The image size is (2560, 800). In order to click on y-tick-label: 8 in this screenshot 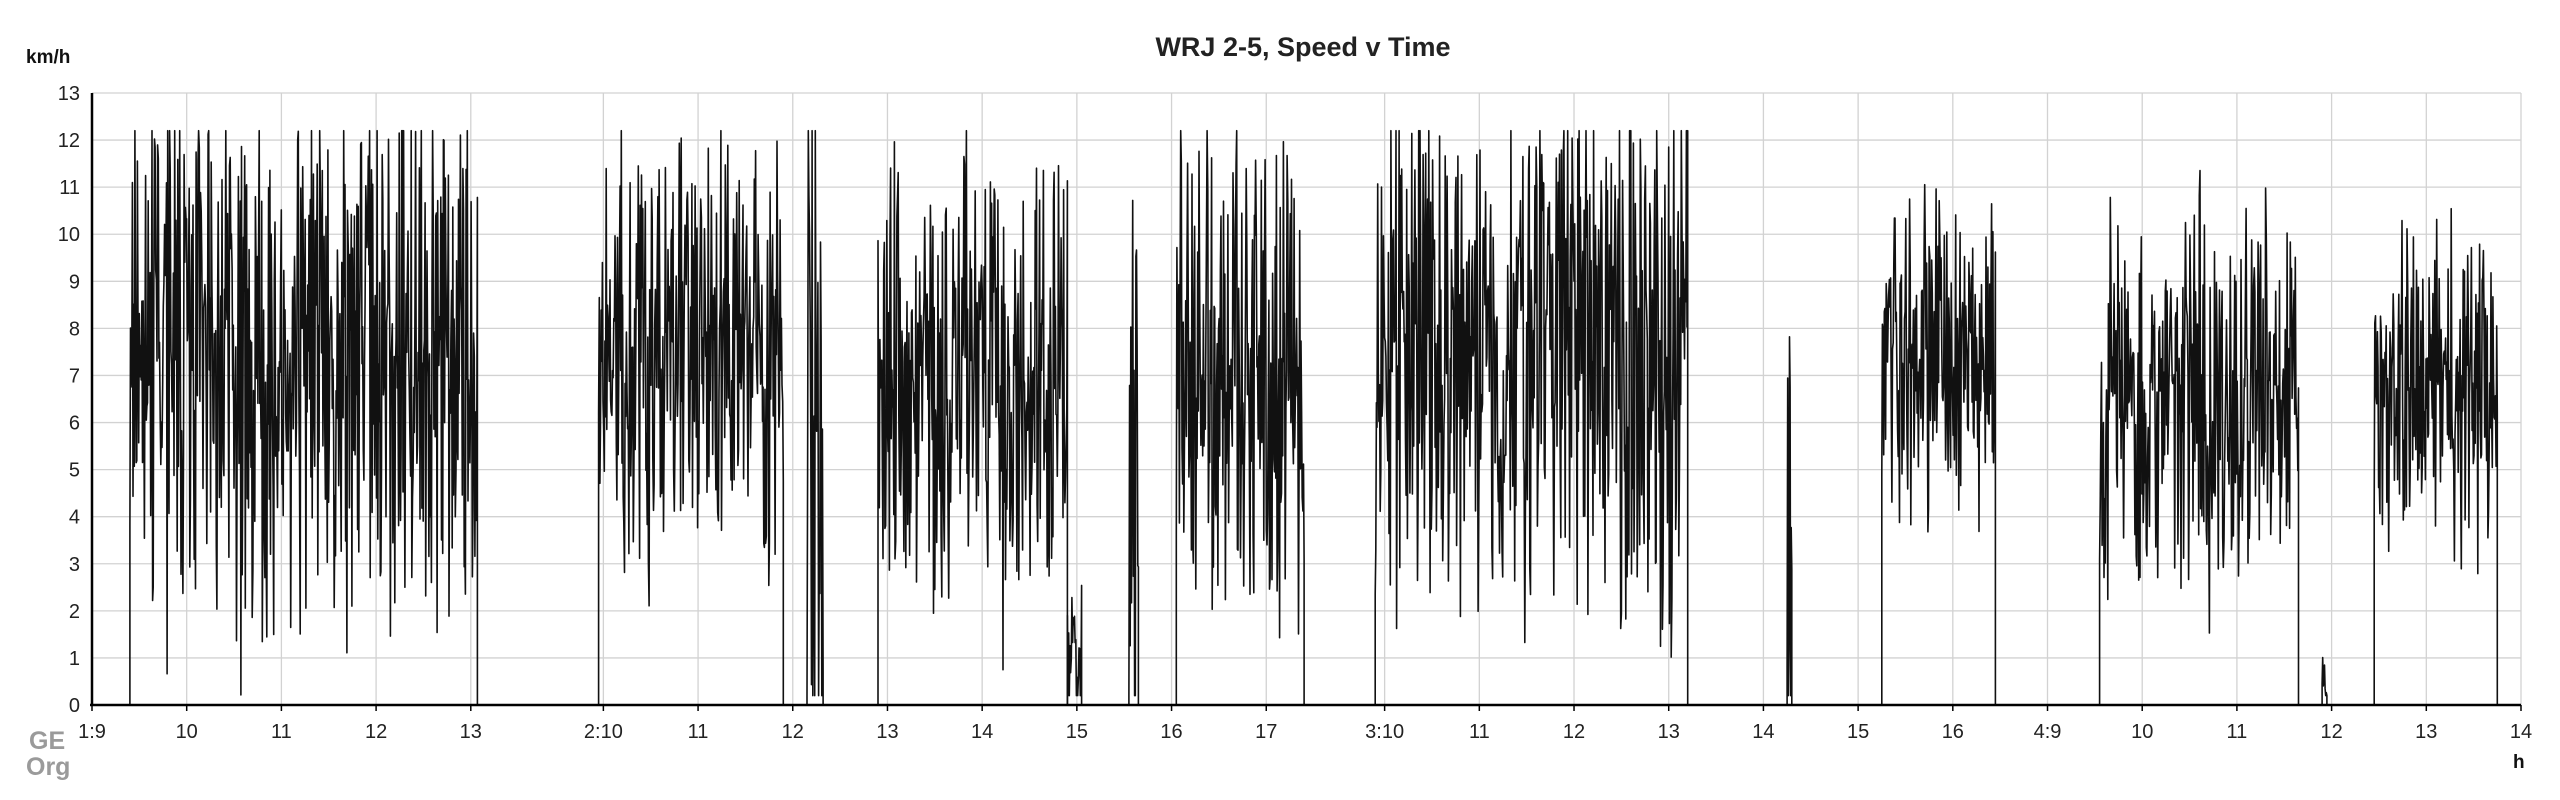, I will do `click(74, 329)`.